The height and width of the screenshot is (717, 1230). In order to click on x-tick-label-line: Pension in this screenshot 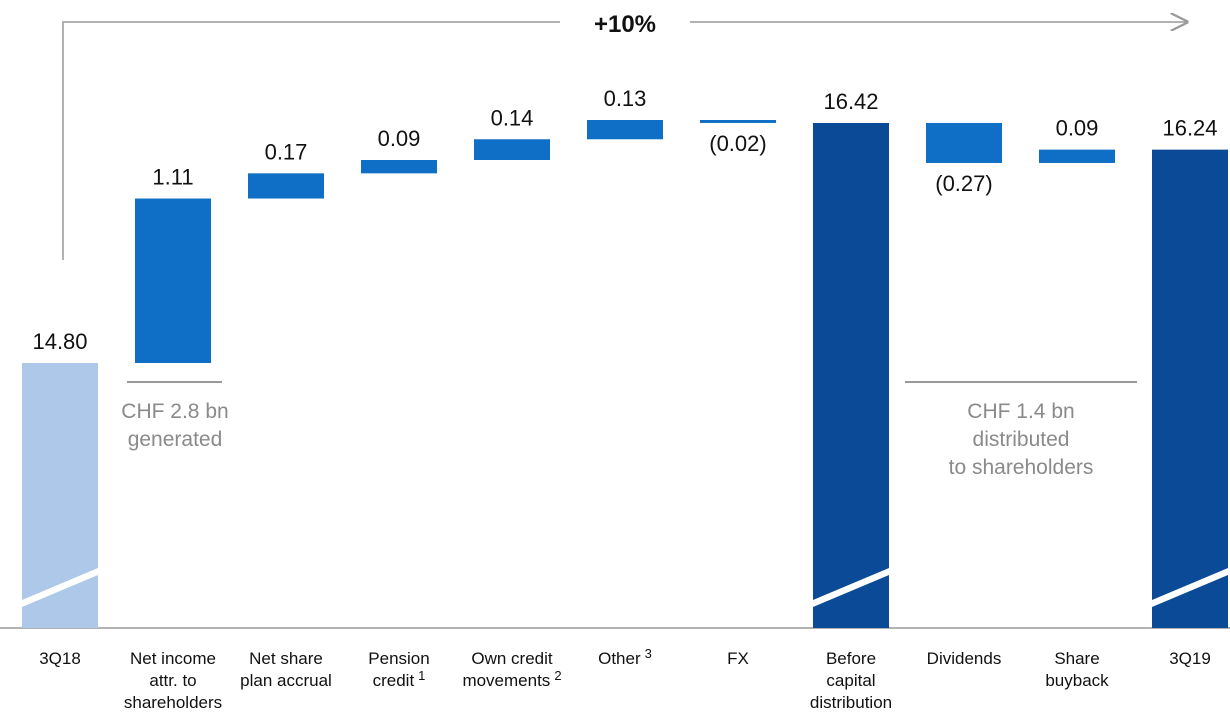, I will do `click(398, 658)`.